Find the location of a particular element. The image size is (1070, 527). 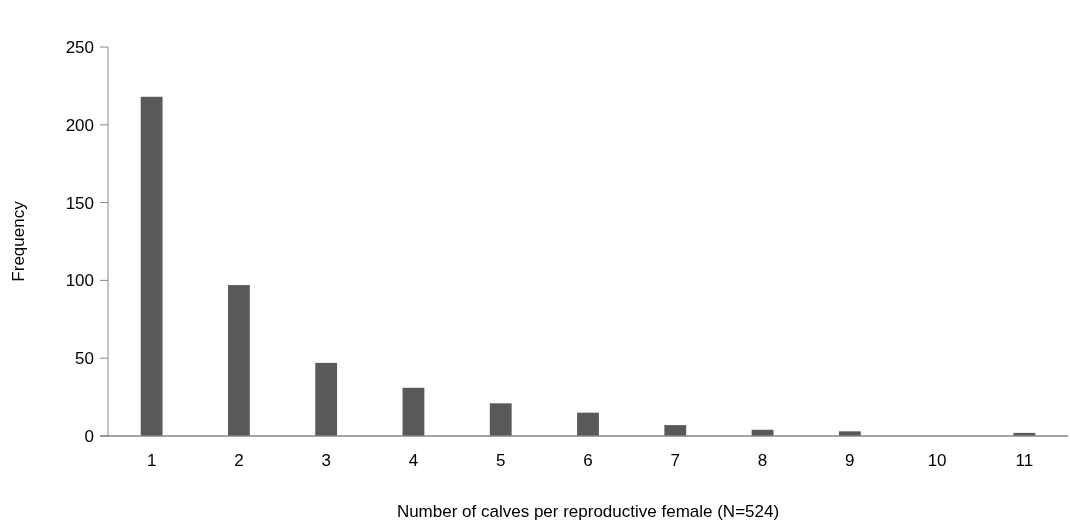

y-tick-label: 0 is located at coordinates (89, 436).